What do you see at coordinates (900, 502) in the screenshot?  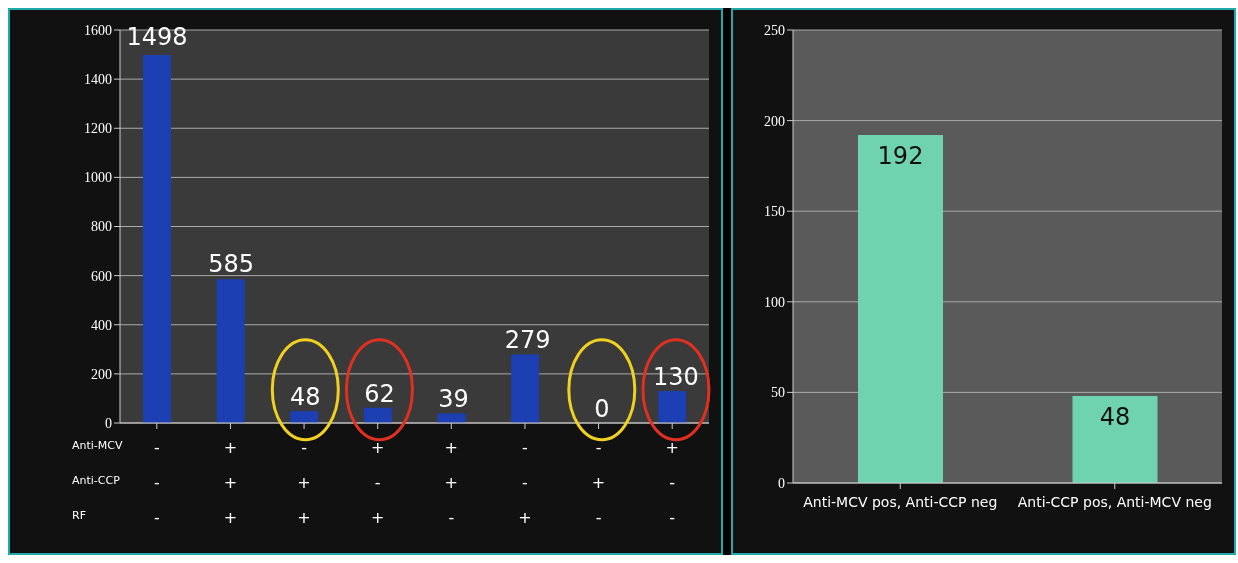 I see `x-tick-label: Anti-MCV pos, Anti-CCP neg` at bounding box center [900, 502].